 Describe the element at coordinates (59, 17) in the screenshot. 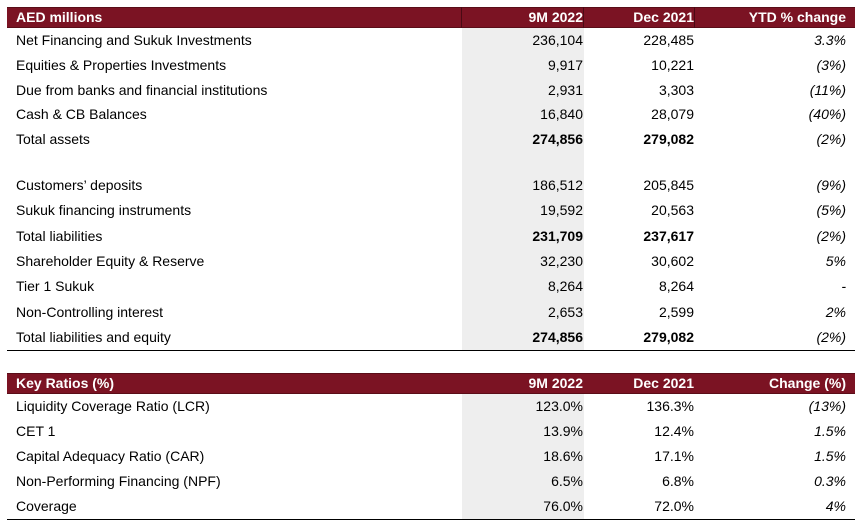

I see `balance-header-label: AED millions` at that location.